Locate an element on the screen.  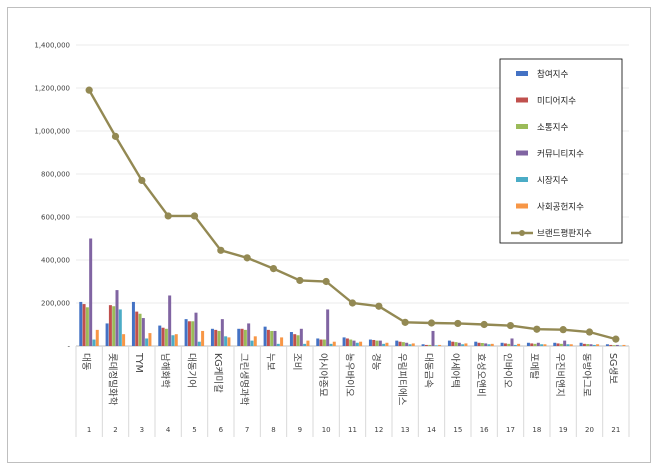
rank-label: 3 is located at coordinates (142, 430).